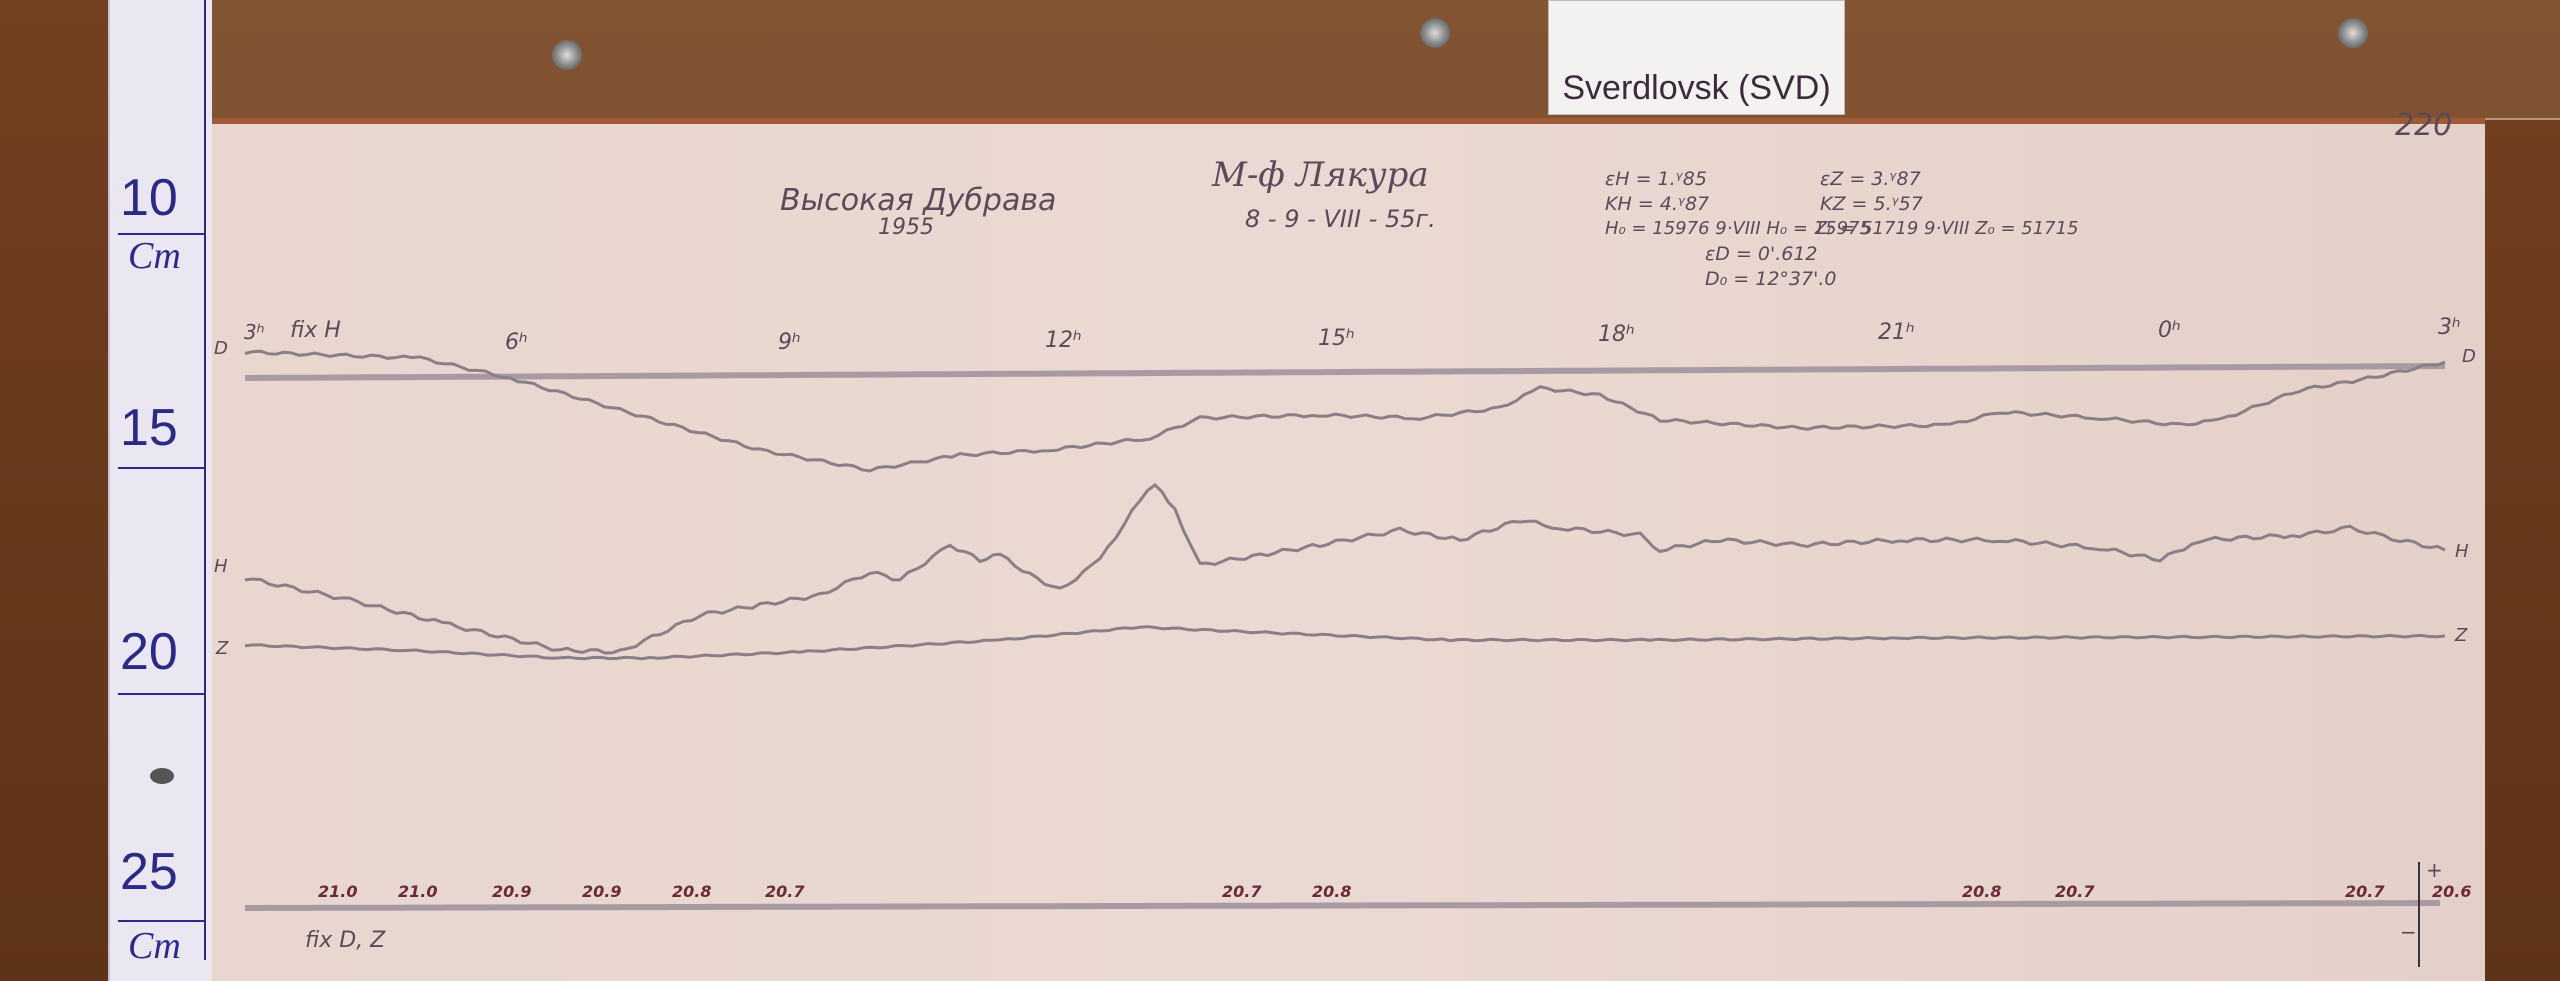 The image size is (2560, 981). What do you see at coordinates (315, 330) in the screenshot?
I see `top-fix-label: fix H` at bounding box center [315, 330].